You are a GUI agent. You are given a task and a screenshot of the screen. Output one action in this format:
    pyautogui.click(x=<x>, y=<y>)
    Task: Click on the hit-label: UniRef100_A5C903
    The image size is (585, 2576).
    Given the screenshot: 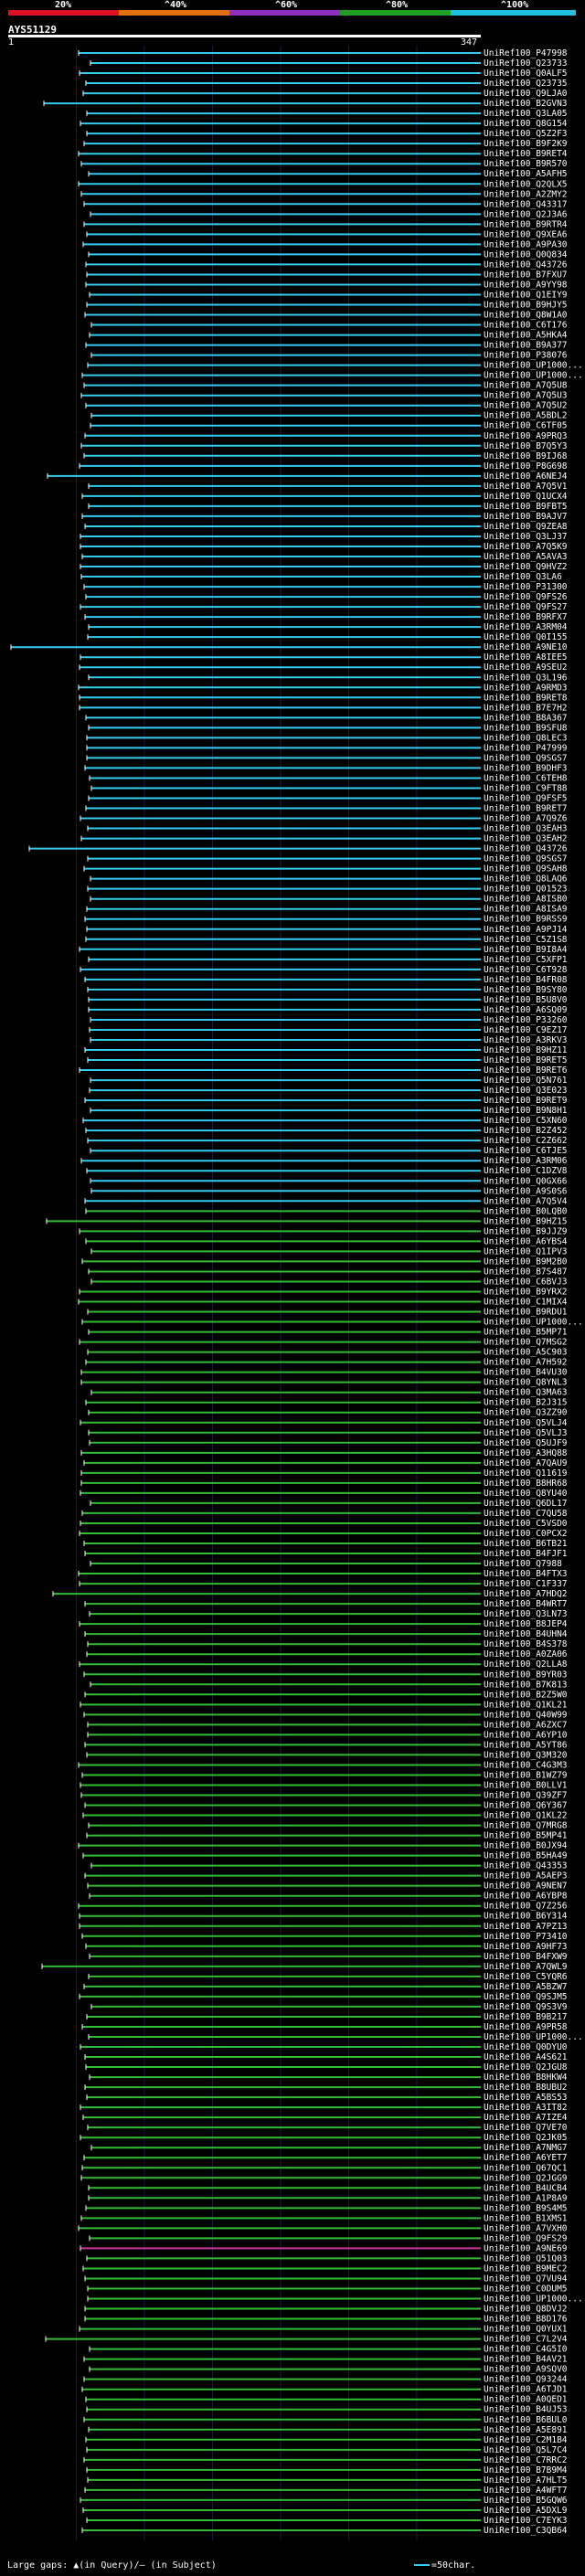 What is the action you would take?
    pyautogui.click(x=526, y=1353)
    